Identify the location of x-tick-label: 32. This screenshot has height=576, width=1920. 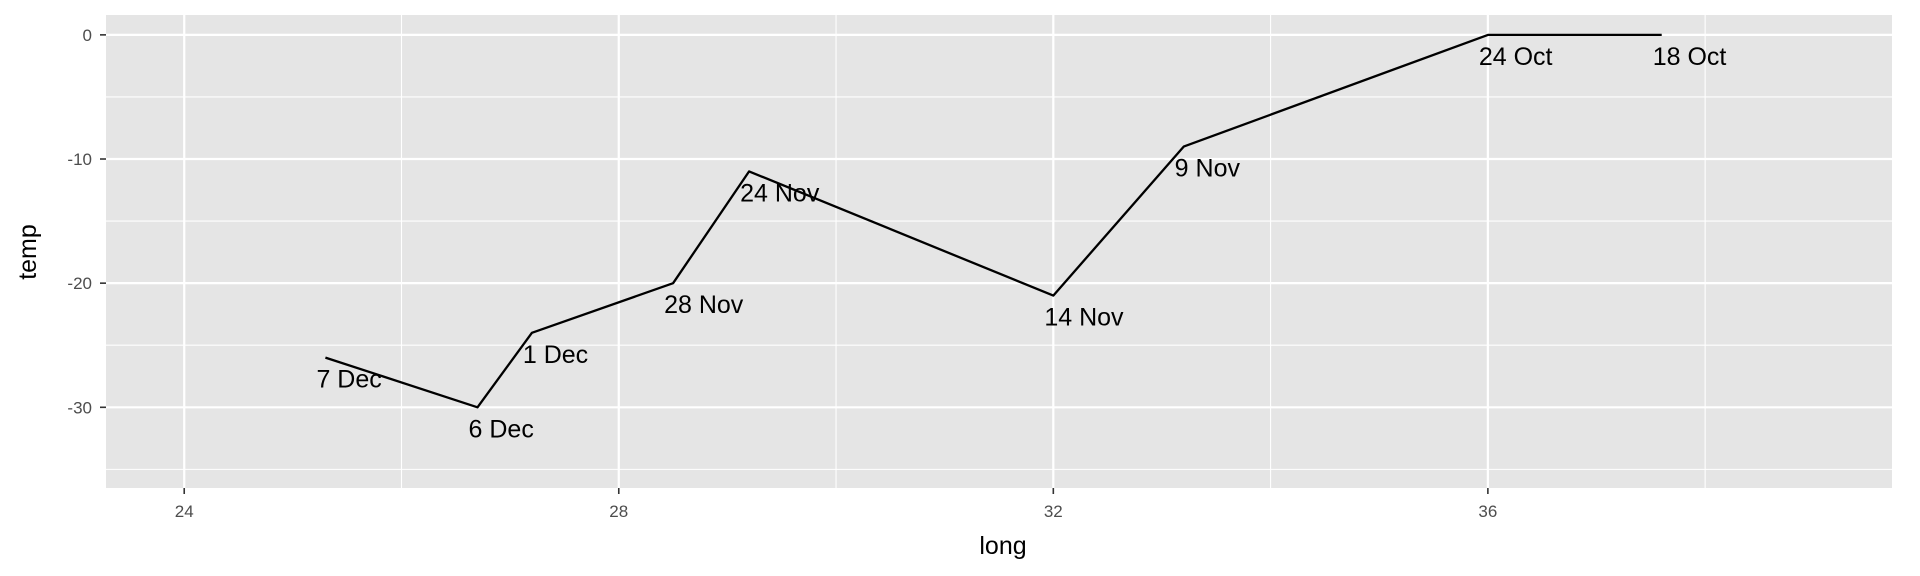
(1053, 511).